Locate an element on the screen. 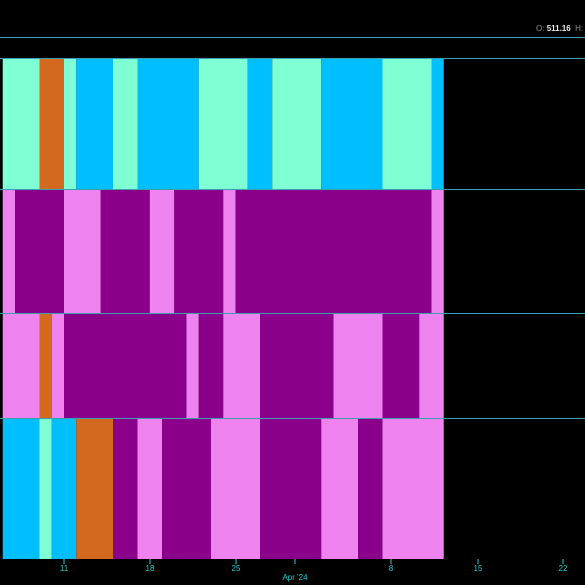  high-label: H: is located at coordinates (579, 28).